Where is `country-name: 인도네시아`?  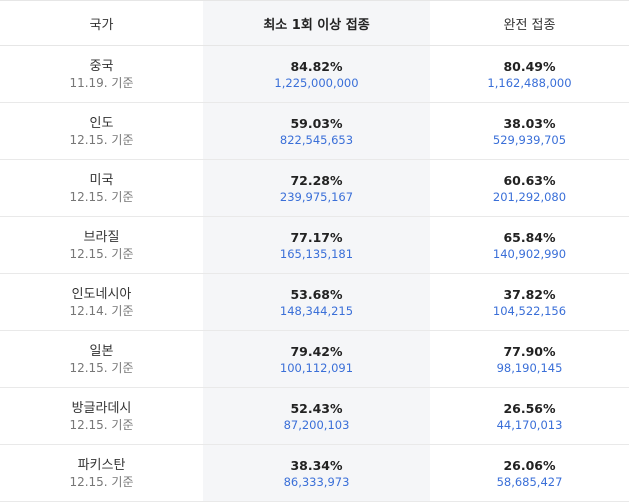 country-name: 인도네시아 is located at coordinates (101, 294).